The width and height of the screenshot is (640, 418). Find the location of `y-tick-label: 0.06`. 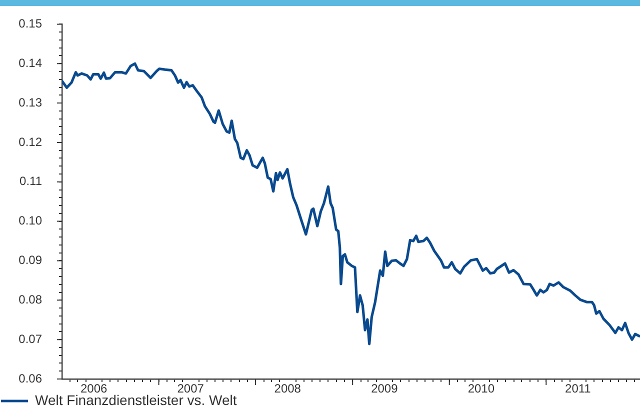

y-tick-label: 0.06 is located at coordinates (30, 378).